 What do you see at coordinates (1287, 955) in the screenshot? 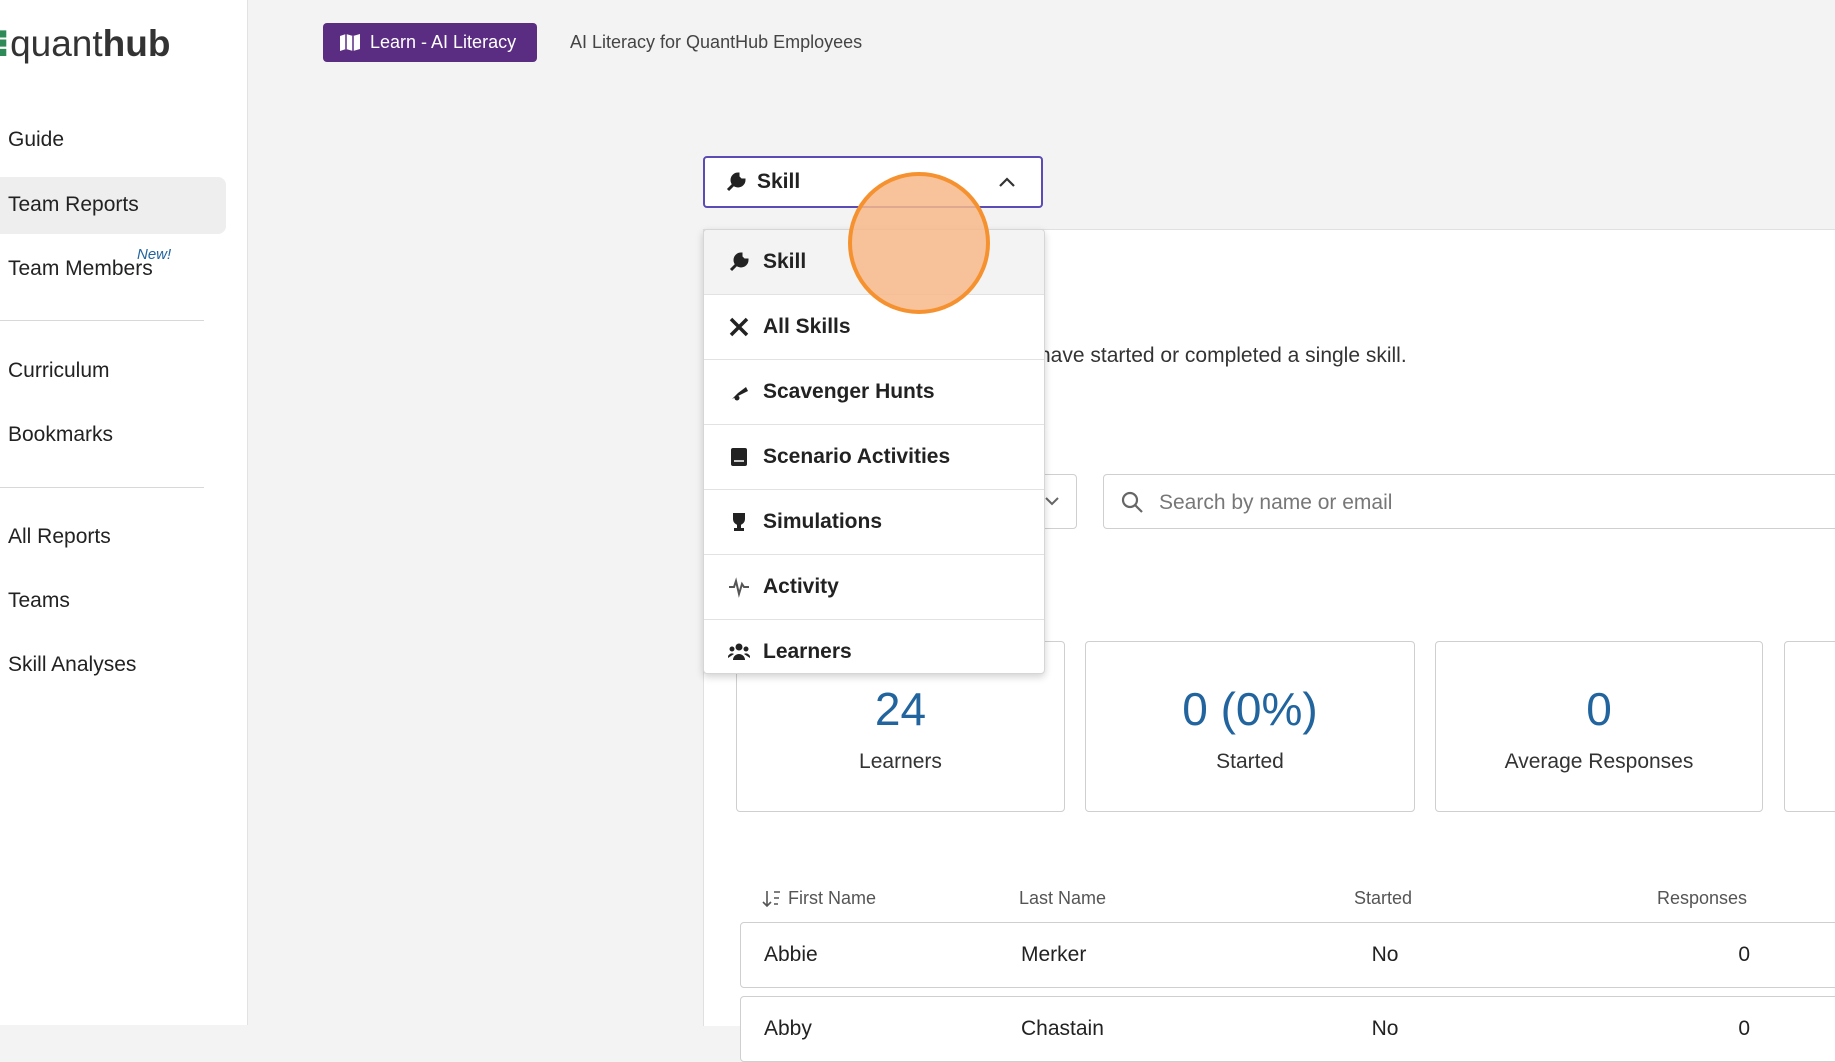
I see `table-row: Abbie Merker No 0` at bounding box center [1287, 955].